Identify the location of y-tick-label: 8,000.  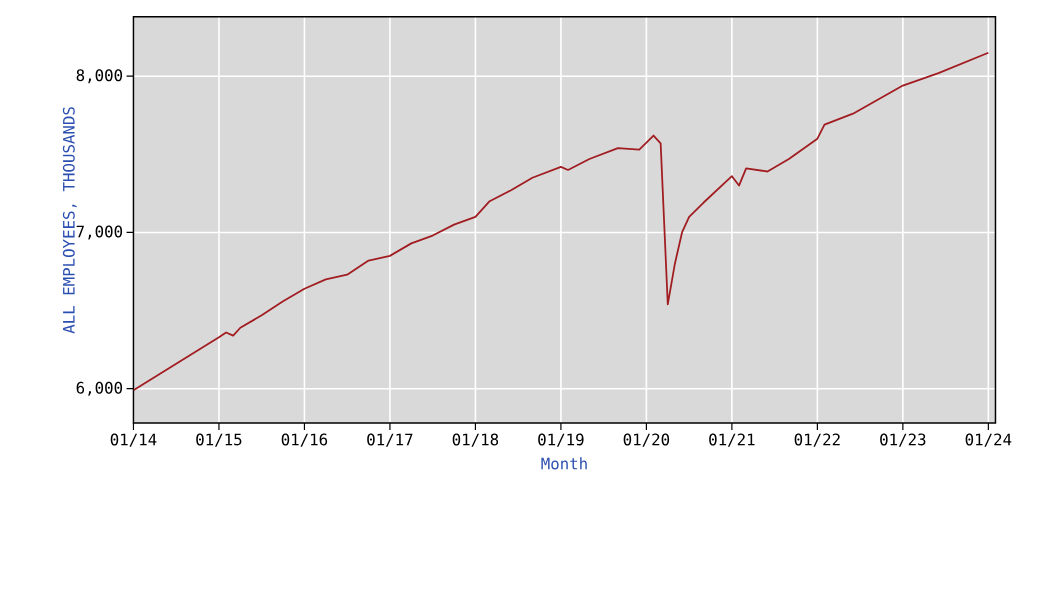
(99, 76).